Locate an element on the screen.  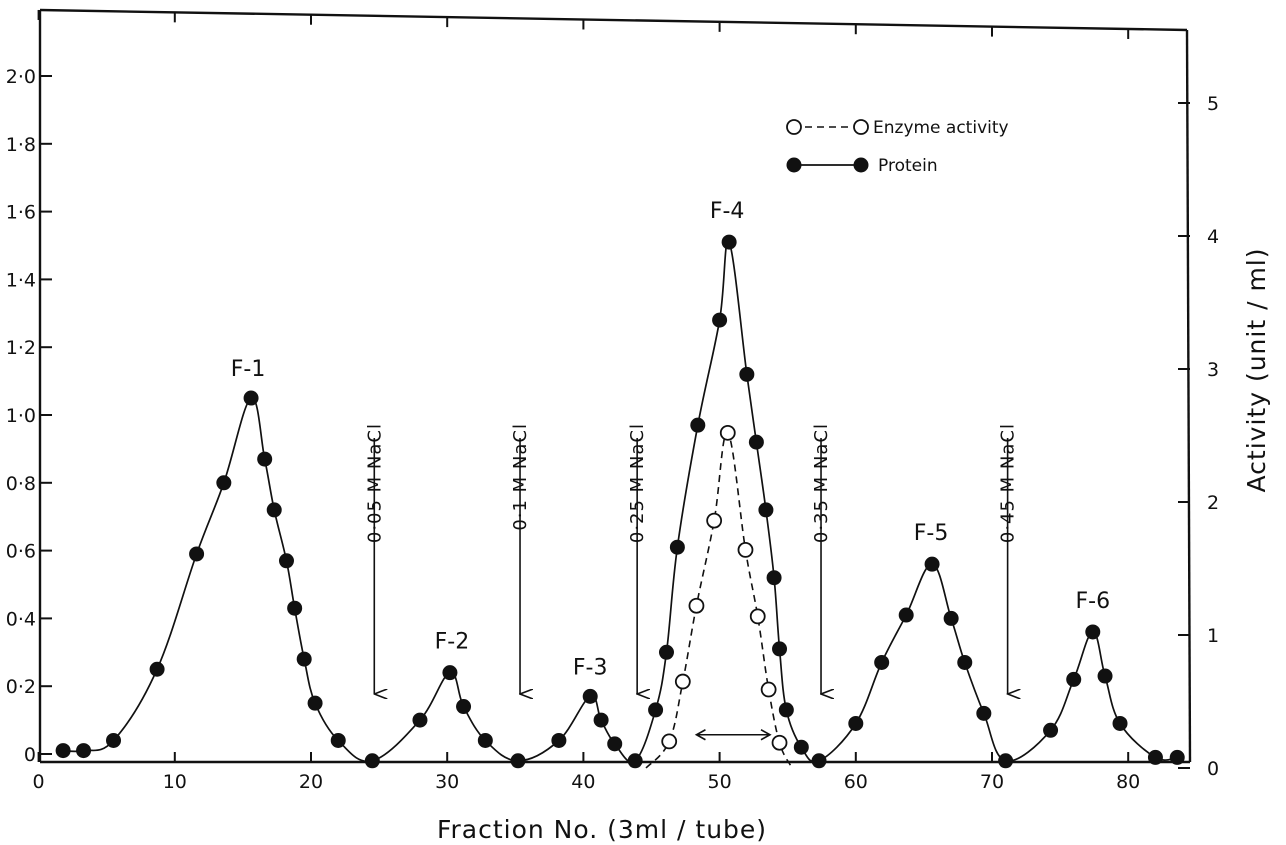
left-y-tick-label: 2·0 is located at coordinates (21, 77).